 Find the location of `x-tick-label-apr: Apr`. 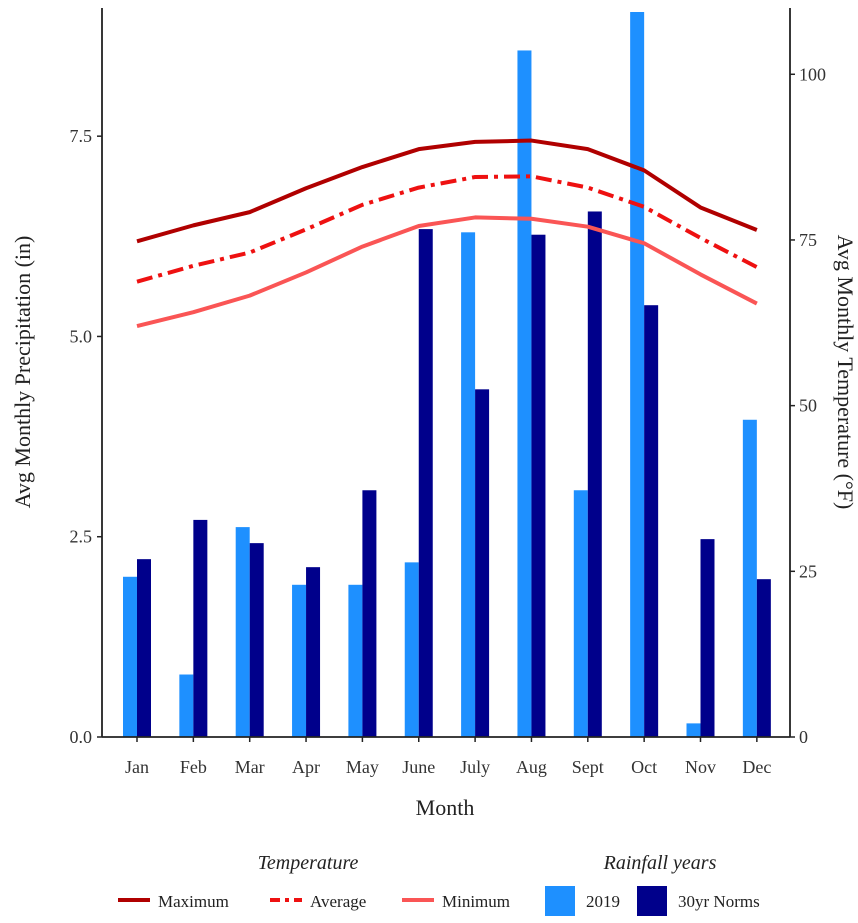

x-tick-label-apr: Apr is located at coordinates (306, 767).